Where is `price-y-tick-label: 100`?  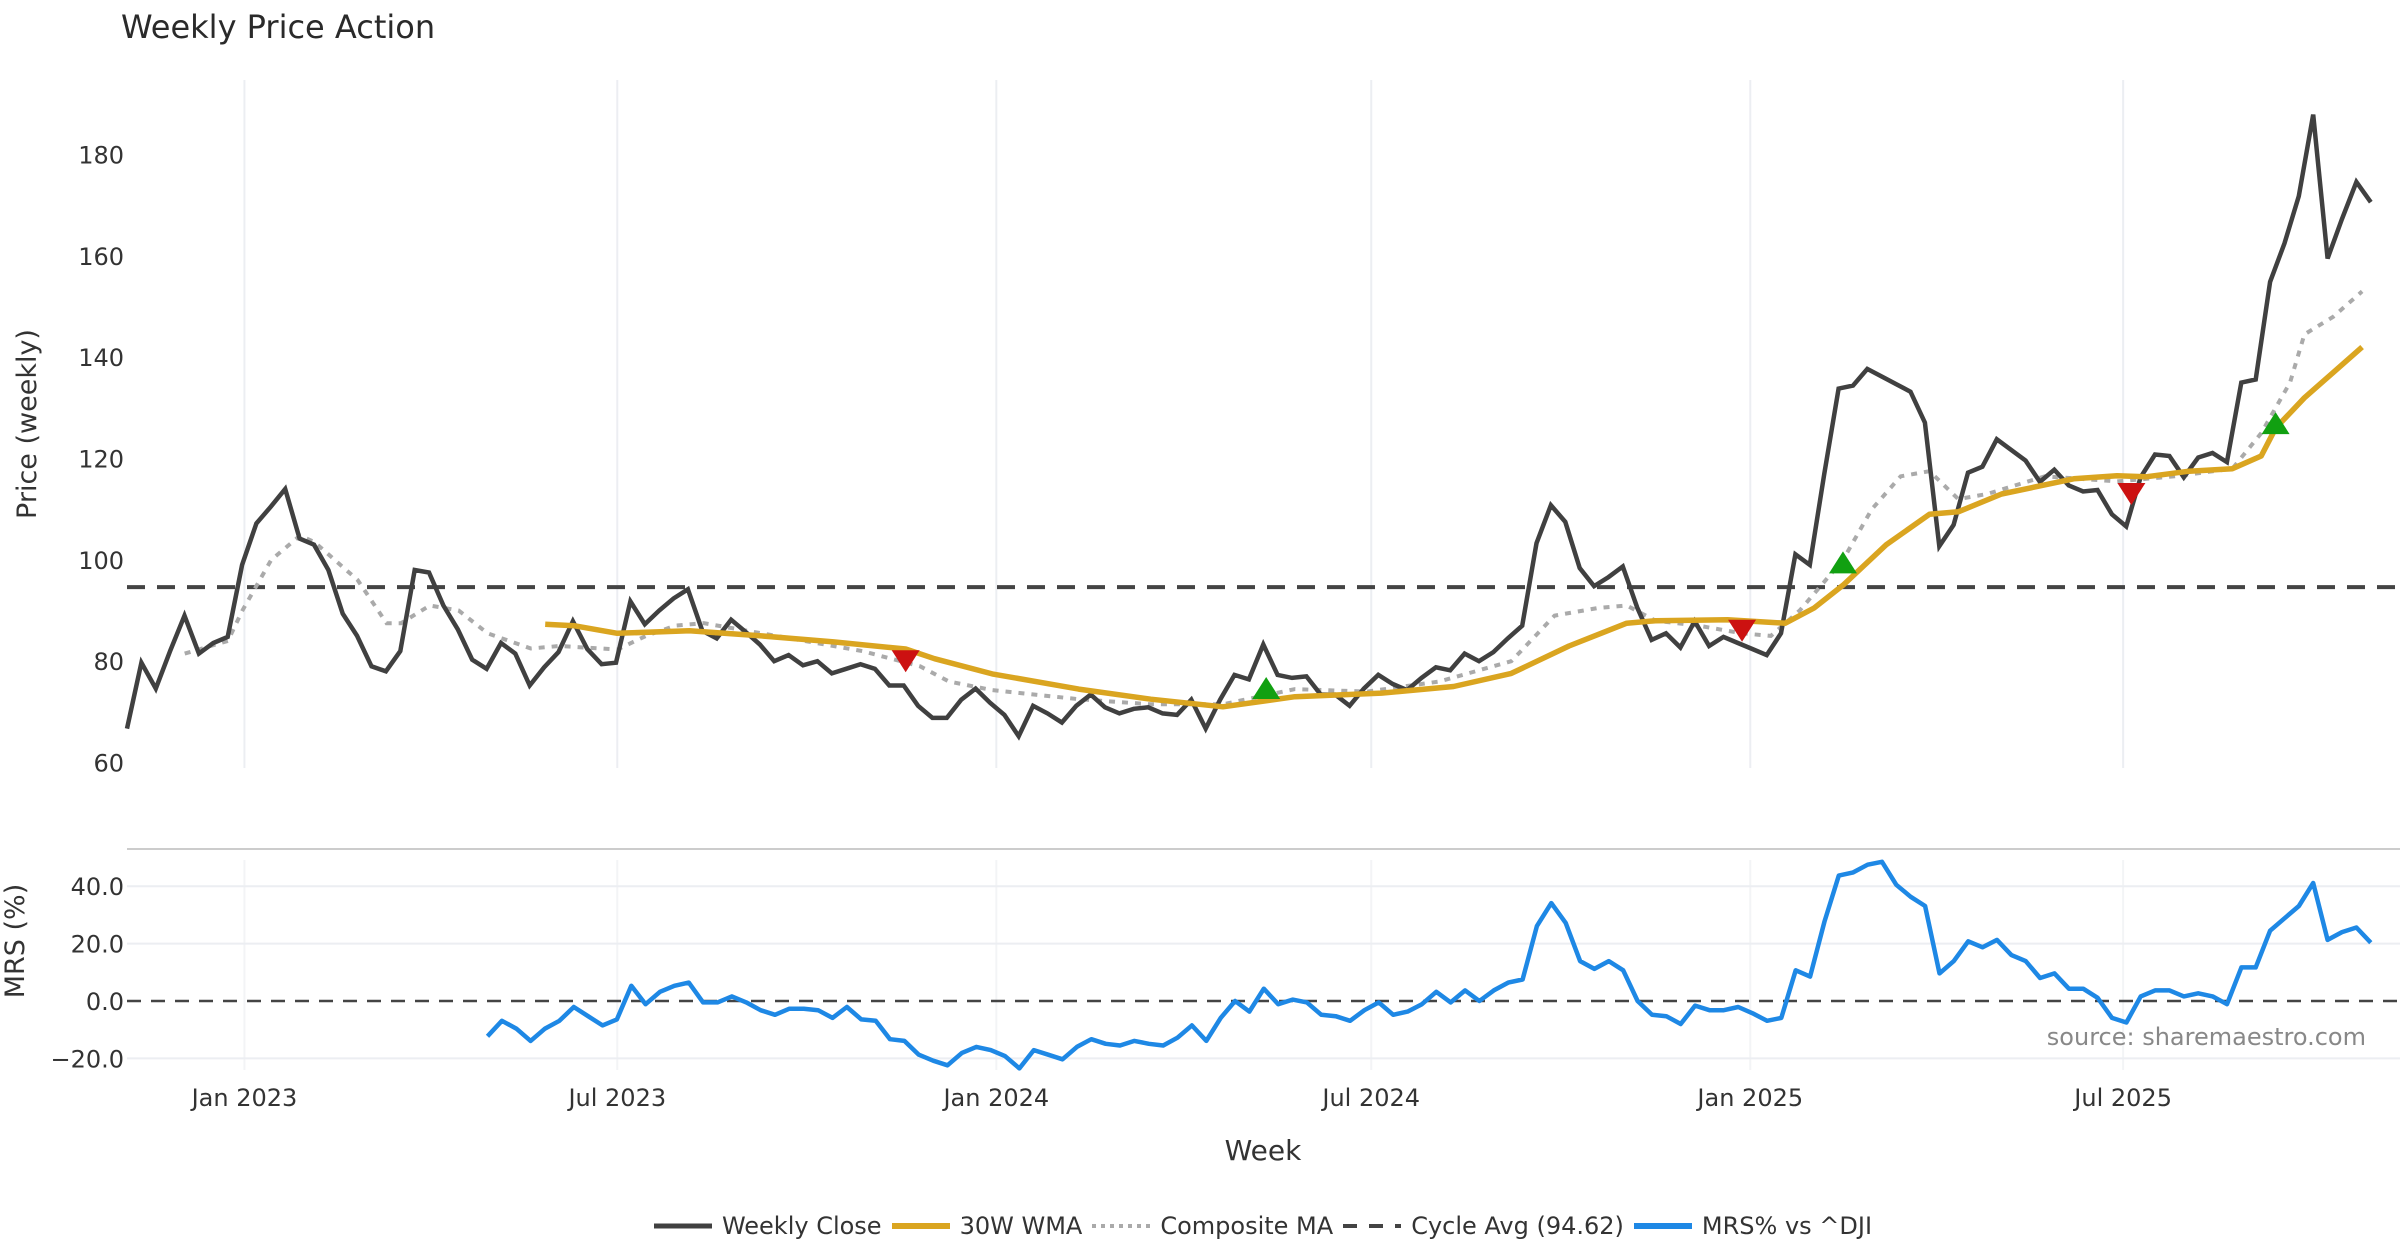 price-y-tick-label: 100 is located at coordinates (101, 561).